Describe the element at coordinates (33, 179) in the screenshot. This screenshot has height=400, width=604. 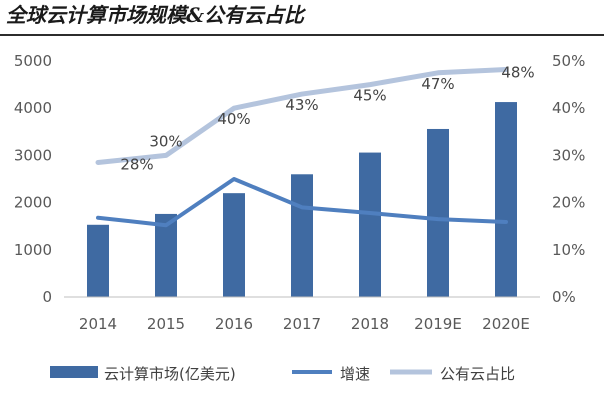
I see `left-axis-ticks: 0 1000 2000 3000 4000 5000` at that location.